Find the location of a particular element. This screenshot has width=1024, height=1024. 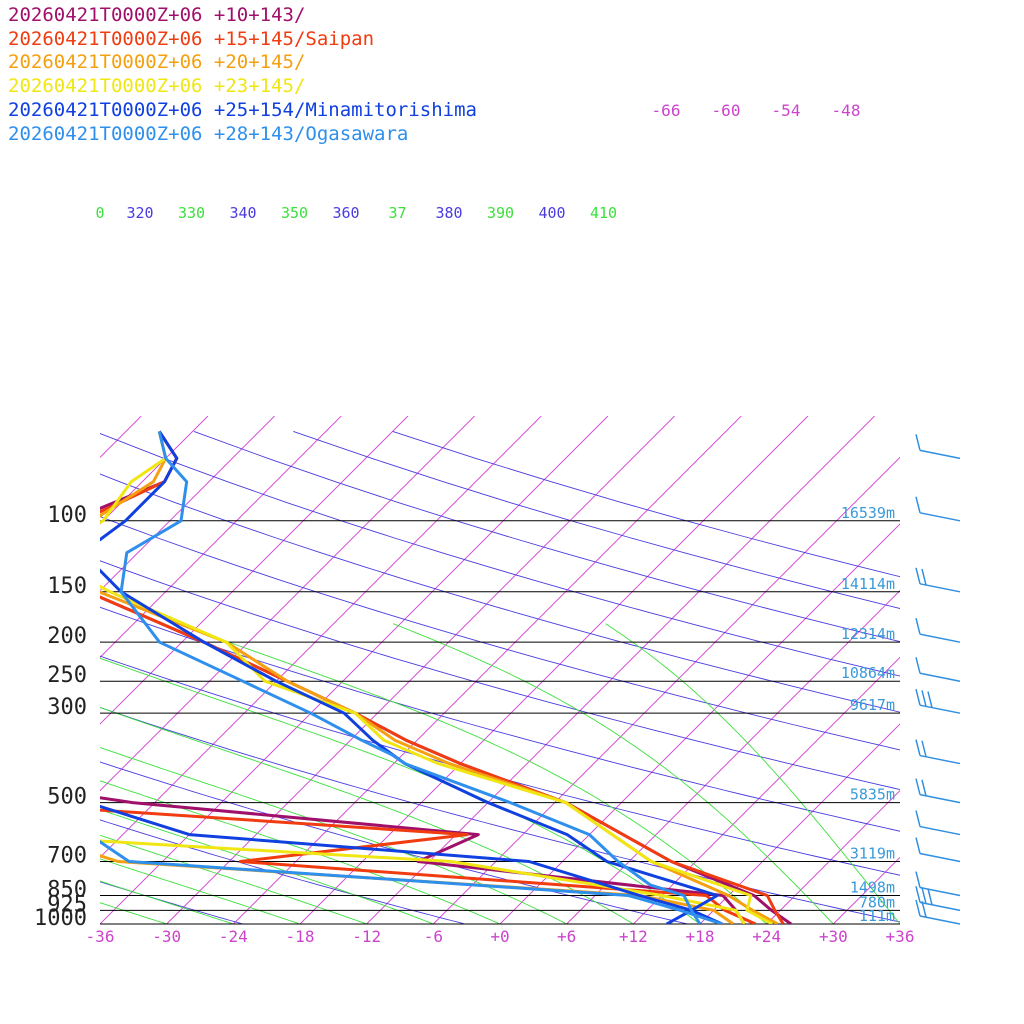

theta-label: 340 is located at coordinates (242, 213).